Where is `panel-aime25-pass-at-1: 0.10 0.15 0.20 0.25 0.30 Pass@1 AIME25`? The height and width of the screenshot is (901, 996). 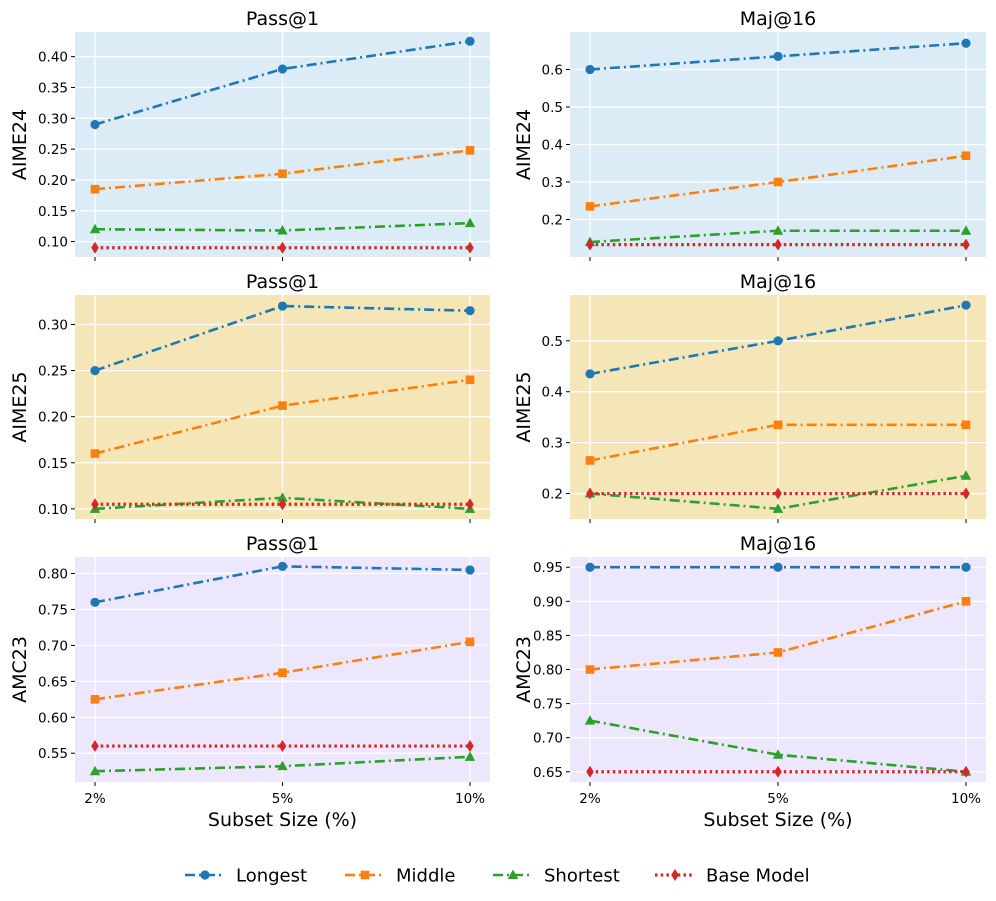
panel-aime25-pass-at-1: 0.10 0.15 0.20 0.25 0.30 Pass@1 AIME25 is located at coordinates (249, 397).